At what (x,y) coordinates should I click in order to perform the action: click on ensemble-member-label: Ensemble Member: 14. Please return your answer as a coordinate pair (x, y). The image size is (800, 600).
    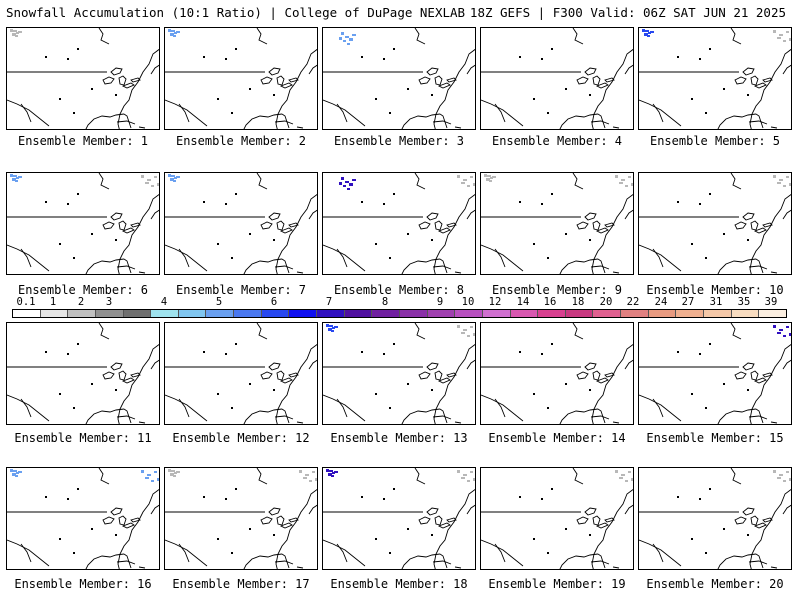
    Looking at the image, I should click on (557, 438).